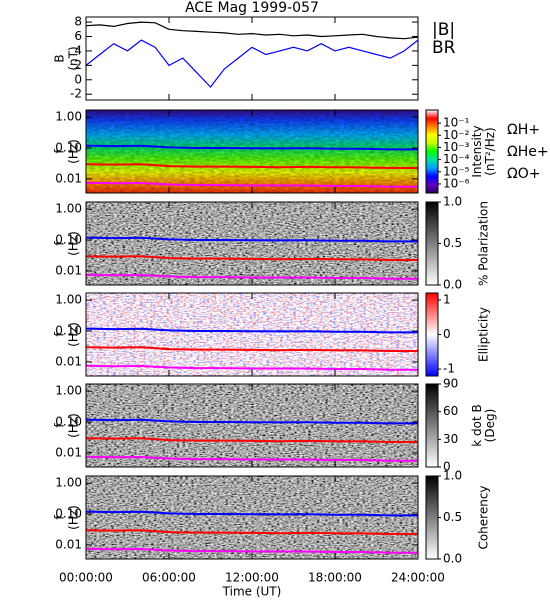 Image resolution: width=550 pixels, height=600 pixels. Describe the element at coordinates (456, 135) in the screenshot. I see `colorbar-tick-label: 10⁻²` at that location.